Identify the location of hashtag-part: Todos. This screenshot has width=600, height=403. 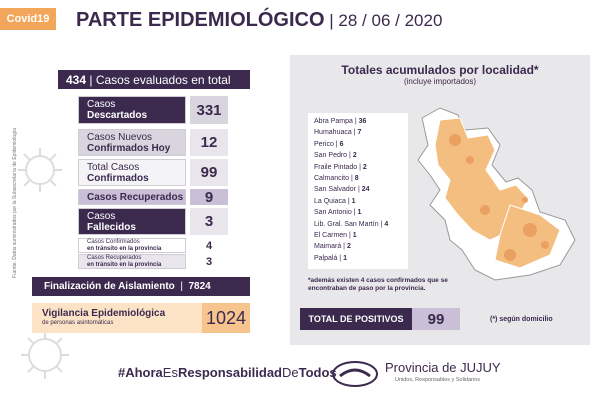
(317, 372).